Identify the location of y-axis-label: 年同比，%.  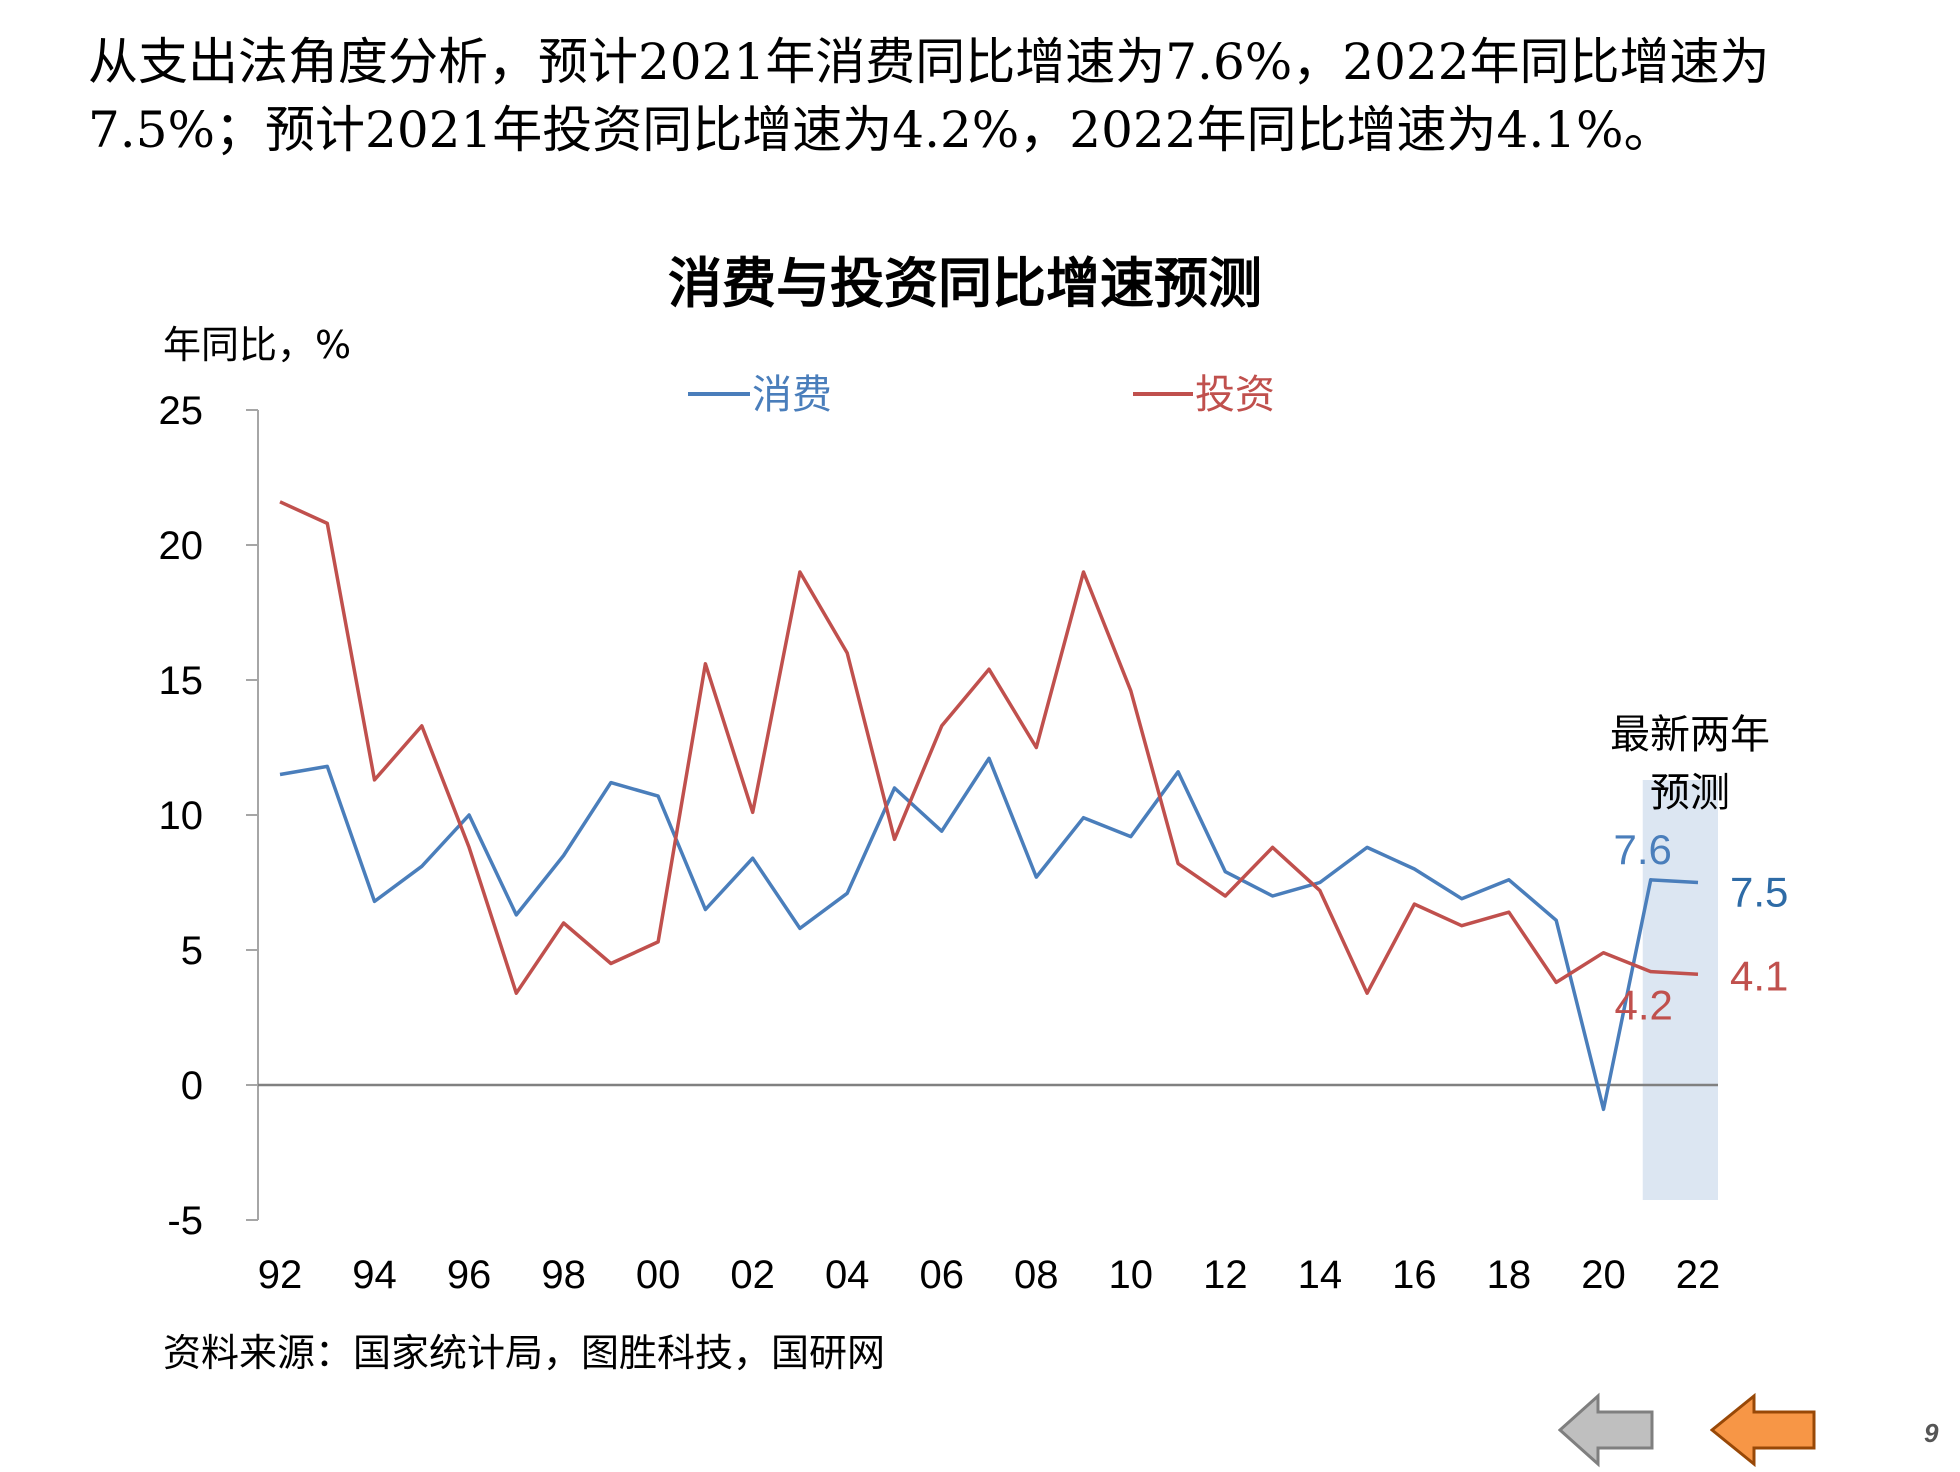
(257, 345).